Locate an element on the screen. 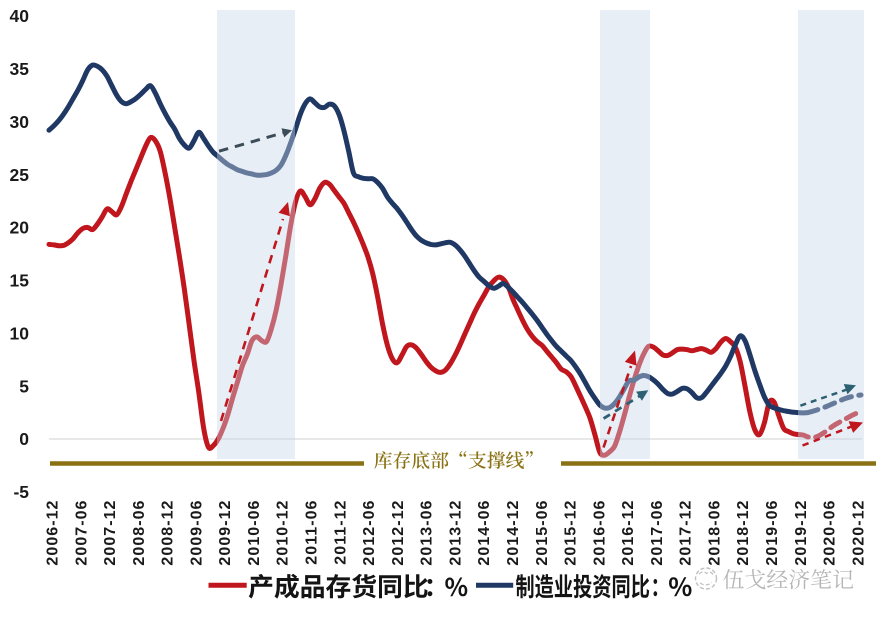 The width and height of the screenshot is (883, 622). svg-text: 2019-12 is located at coordinates (801, 533).